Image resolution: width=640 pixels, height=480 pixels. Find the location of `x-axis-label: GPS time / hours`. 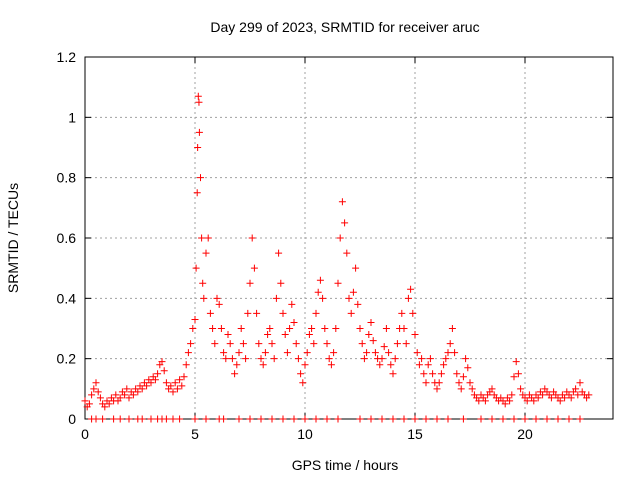

x-axis-label: GPS time / hours is located at coordinates (345, 465).